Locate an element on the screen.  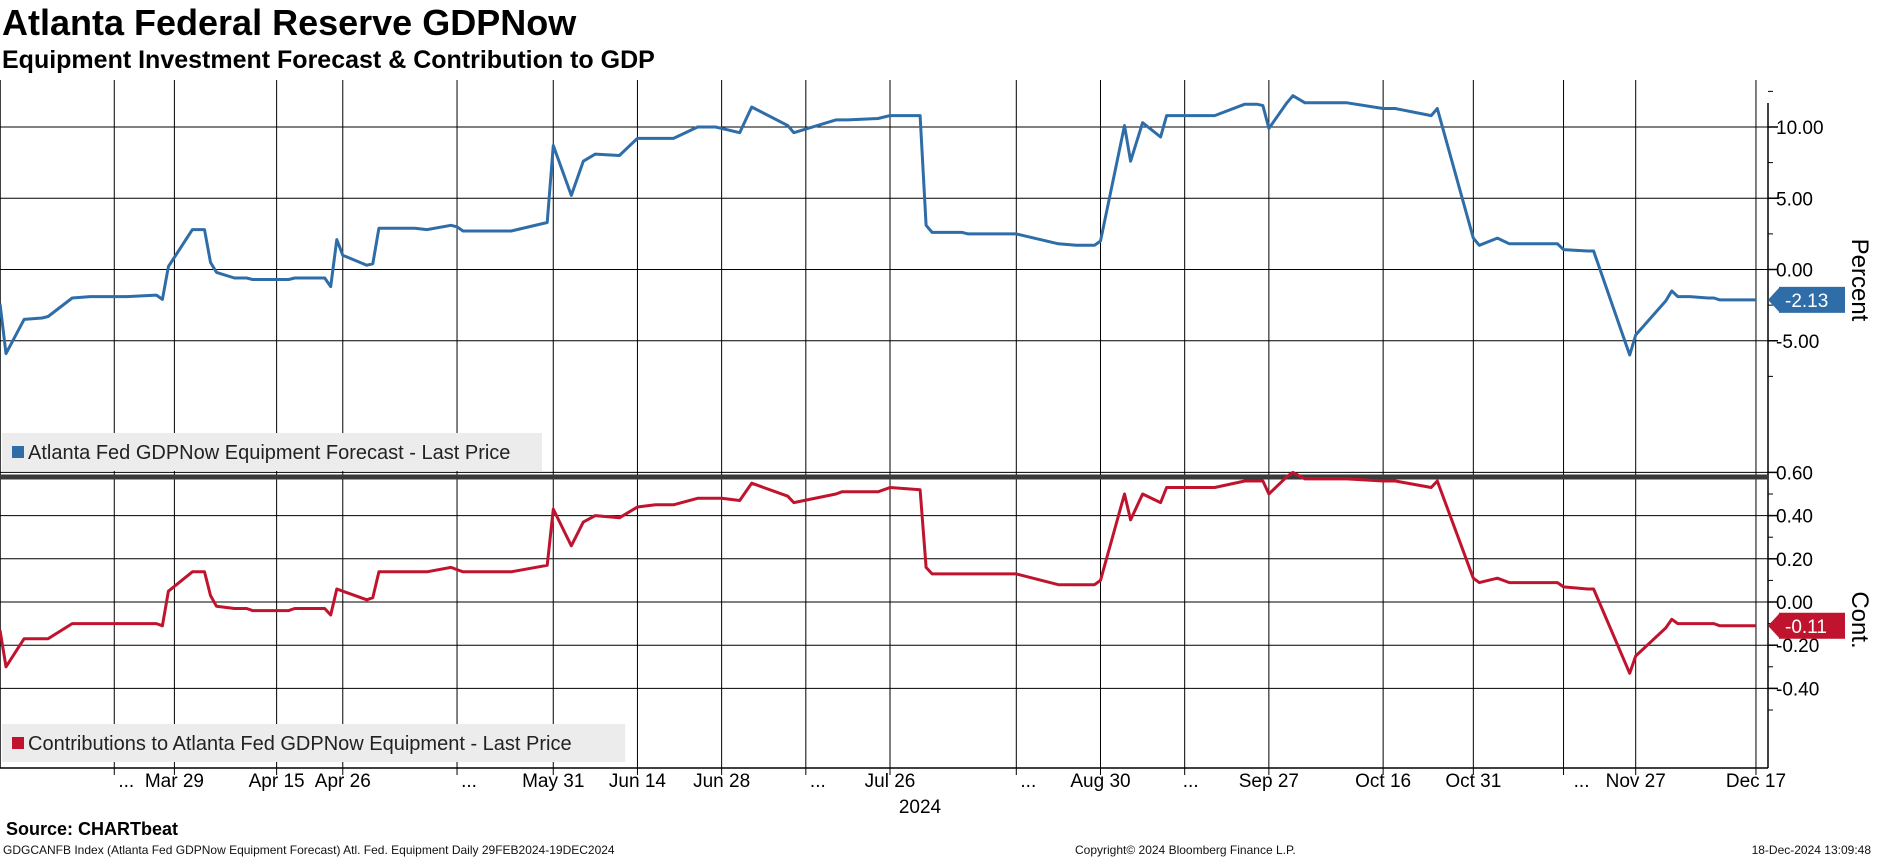
x-tick-label: Oct 16 is located at coordinates (1383, 781).